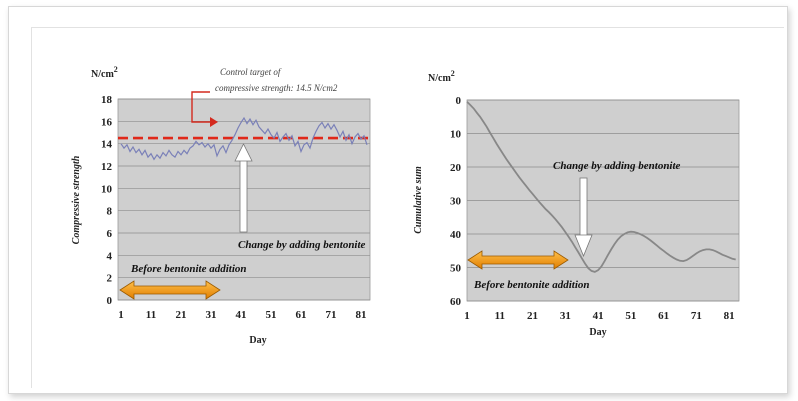 Image resolution: width=798 pixels, height=401 pixels. I want to click on left-x-axis-label: Day, so click(257, 340).